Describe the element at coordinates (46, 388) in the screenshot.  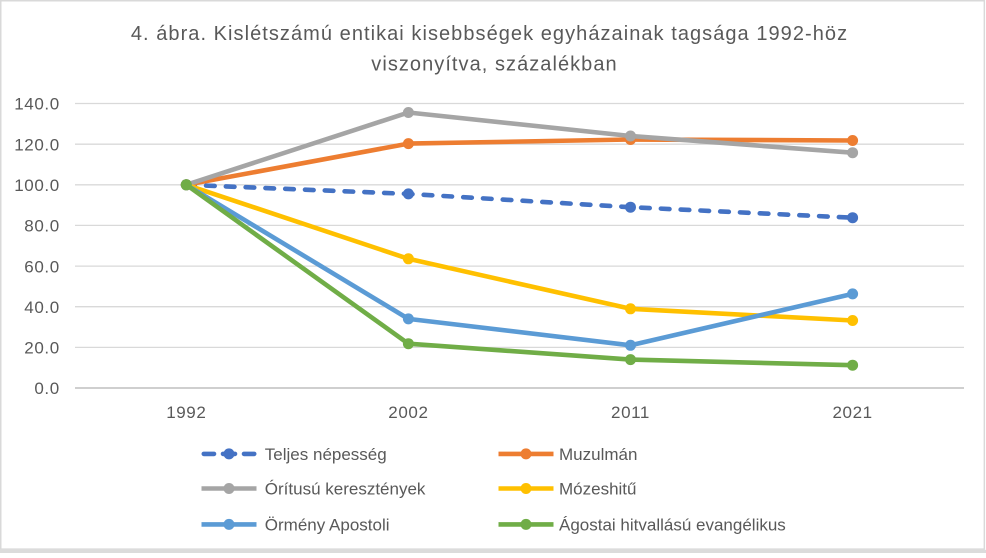
I see `svg-text: 0.0` at that location.